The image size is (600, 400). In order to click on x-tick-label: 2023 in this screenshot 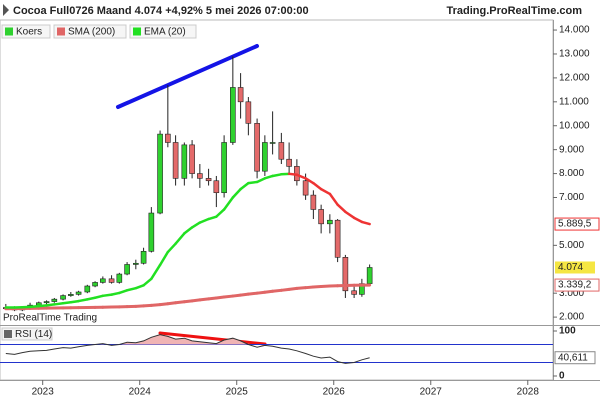, I will do `click(43, 392)`.